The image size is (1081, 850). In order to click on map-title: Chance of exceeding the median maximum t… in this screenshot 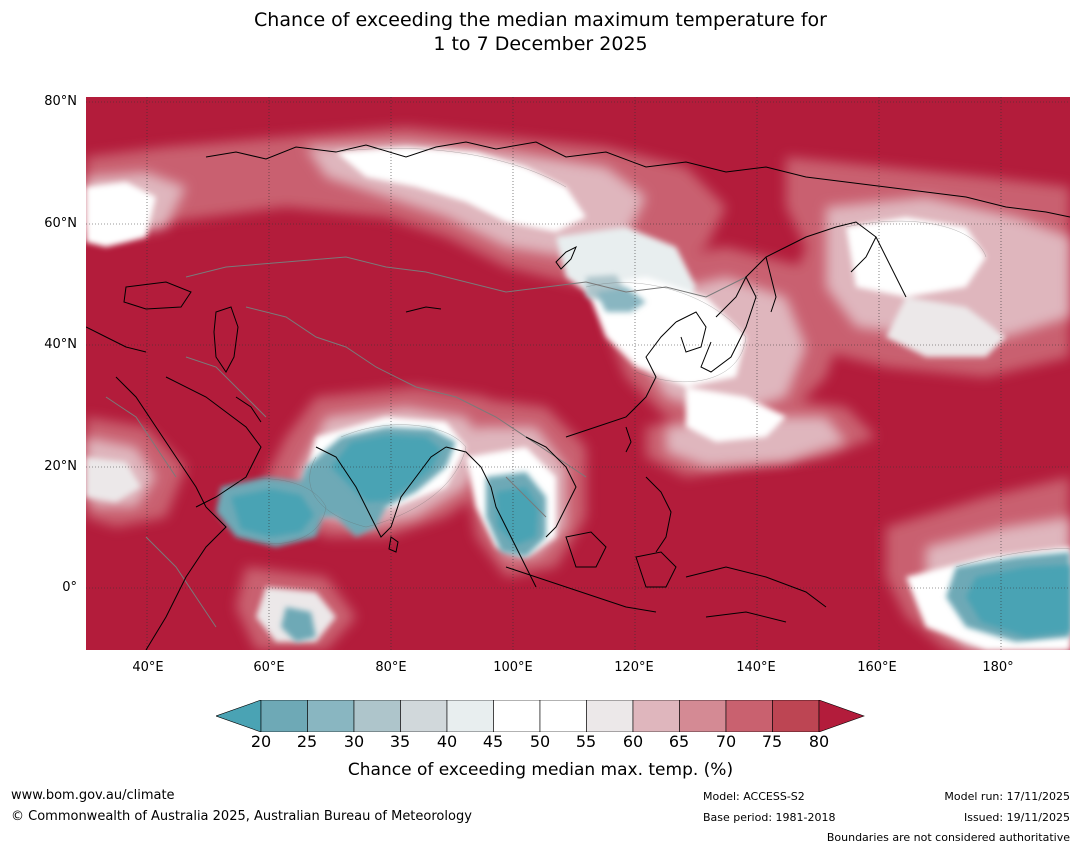, I will do `click(540, 32)`.